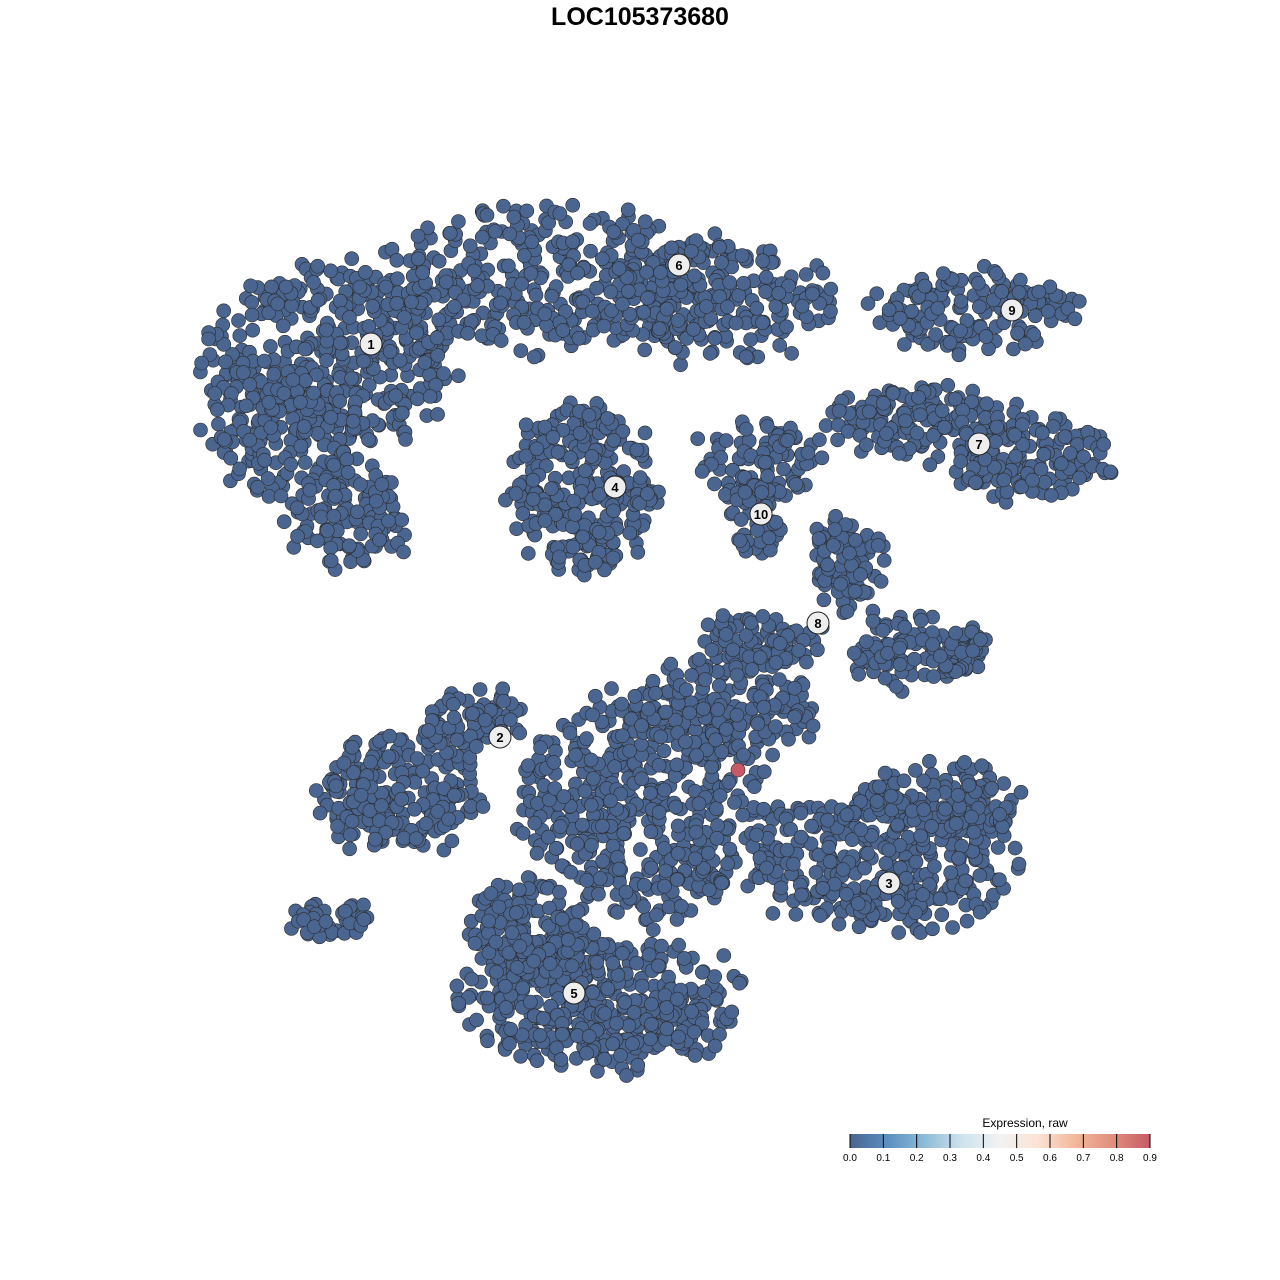 Image resolution: width=1280 pixels, height=1280 pixels. I want to click on cluster-label-text: 6, so click(678, 265).